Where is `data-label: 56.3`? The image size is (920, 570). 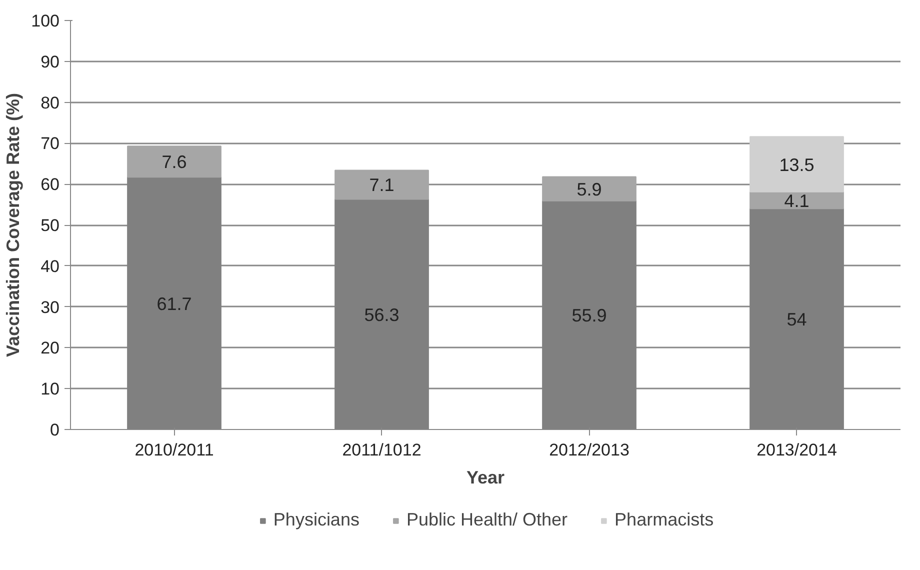
data-label: 56.3 is located at coordinates (382, 314).